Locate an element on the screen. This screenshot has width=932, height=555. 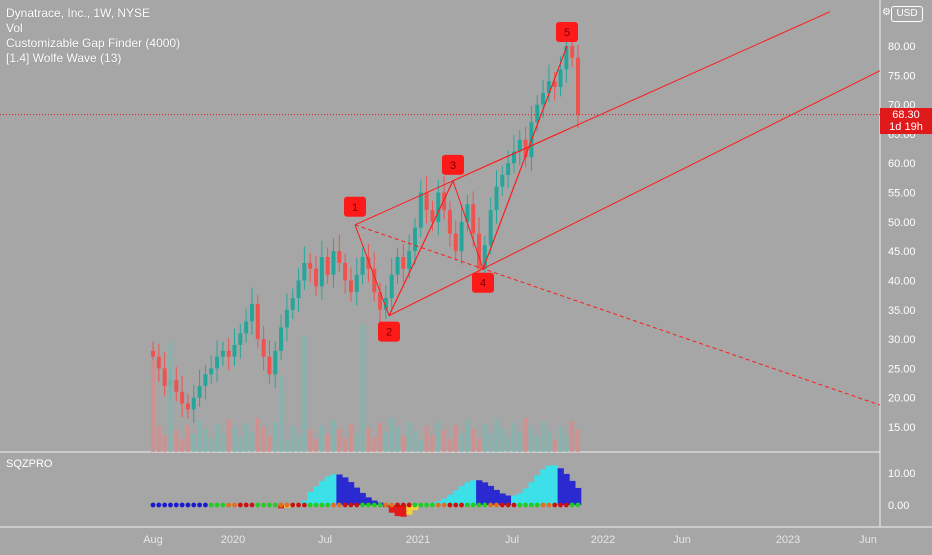
price-tick-label: 50.00 is located at coordinates (902, 223).